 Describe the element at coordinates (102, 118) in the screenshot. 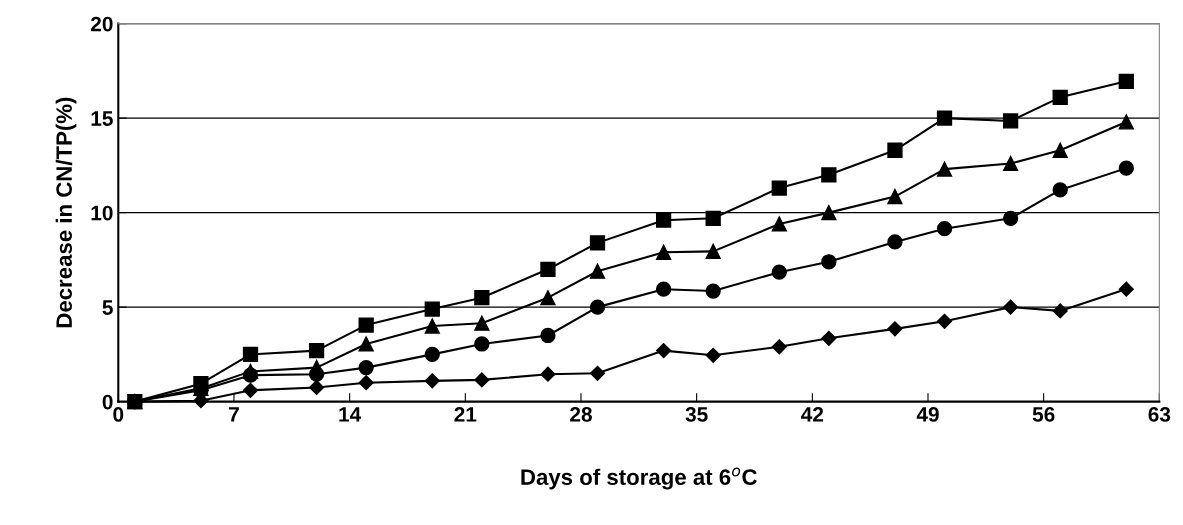

I see `y-tick-label: 15` at that location.